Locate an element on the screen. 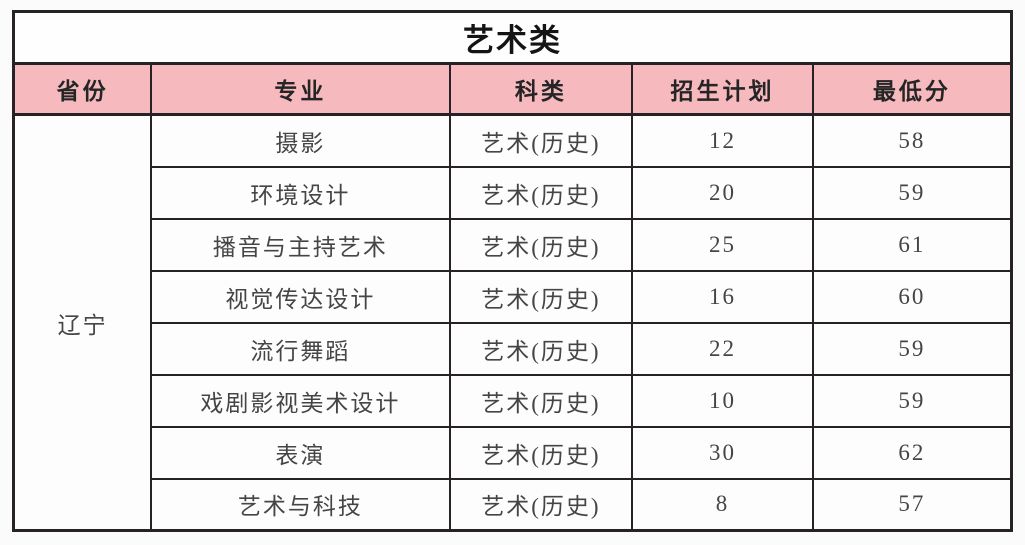 This screenshot has width=1025, height=545. plan-cell: 22 is located at coordinates (722, 348).